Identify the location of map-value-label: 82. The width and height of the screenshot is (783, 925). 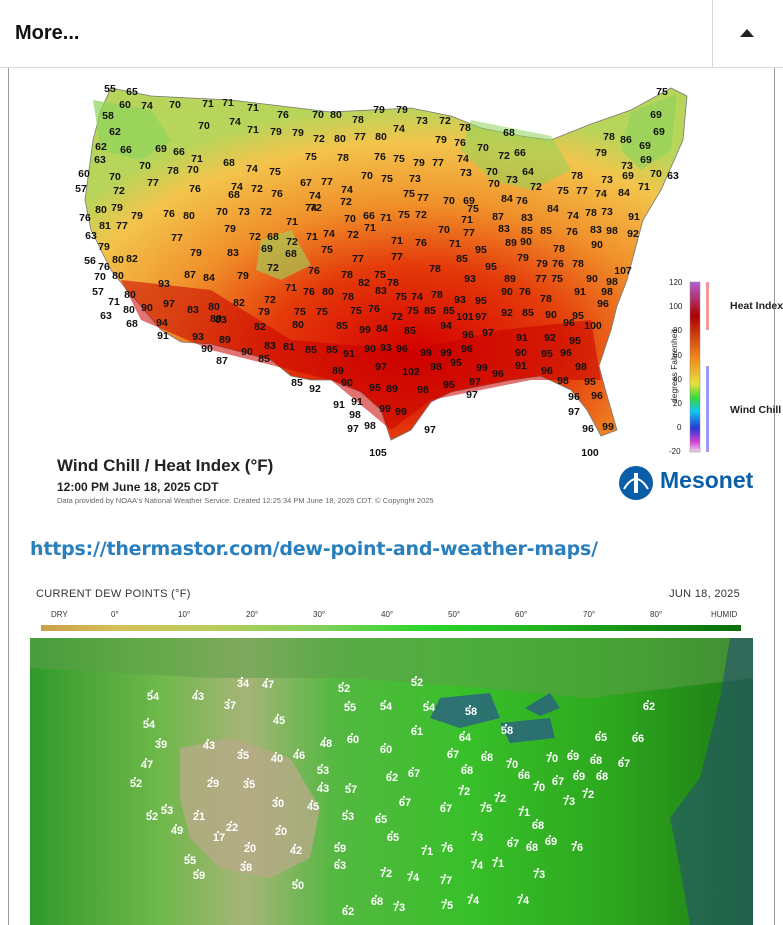
(364, 283).